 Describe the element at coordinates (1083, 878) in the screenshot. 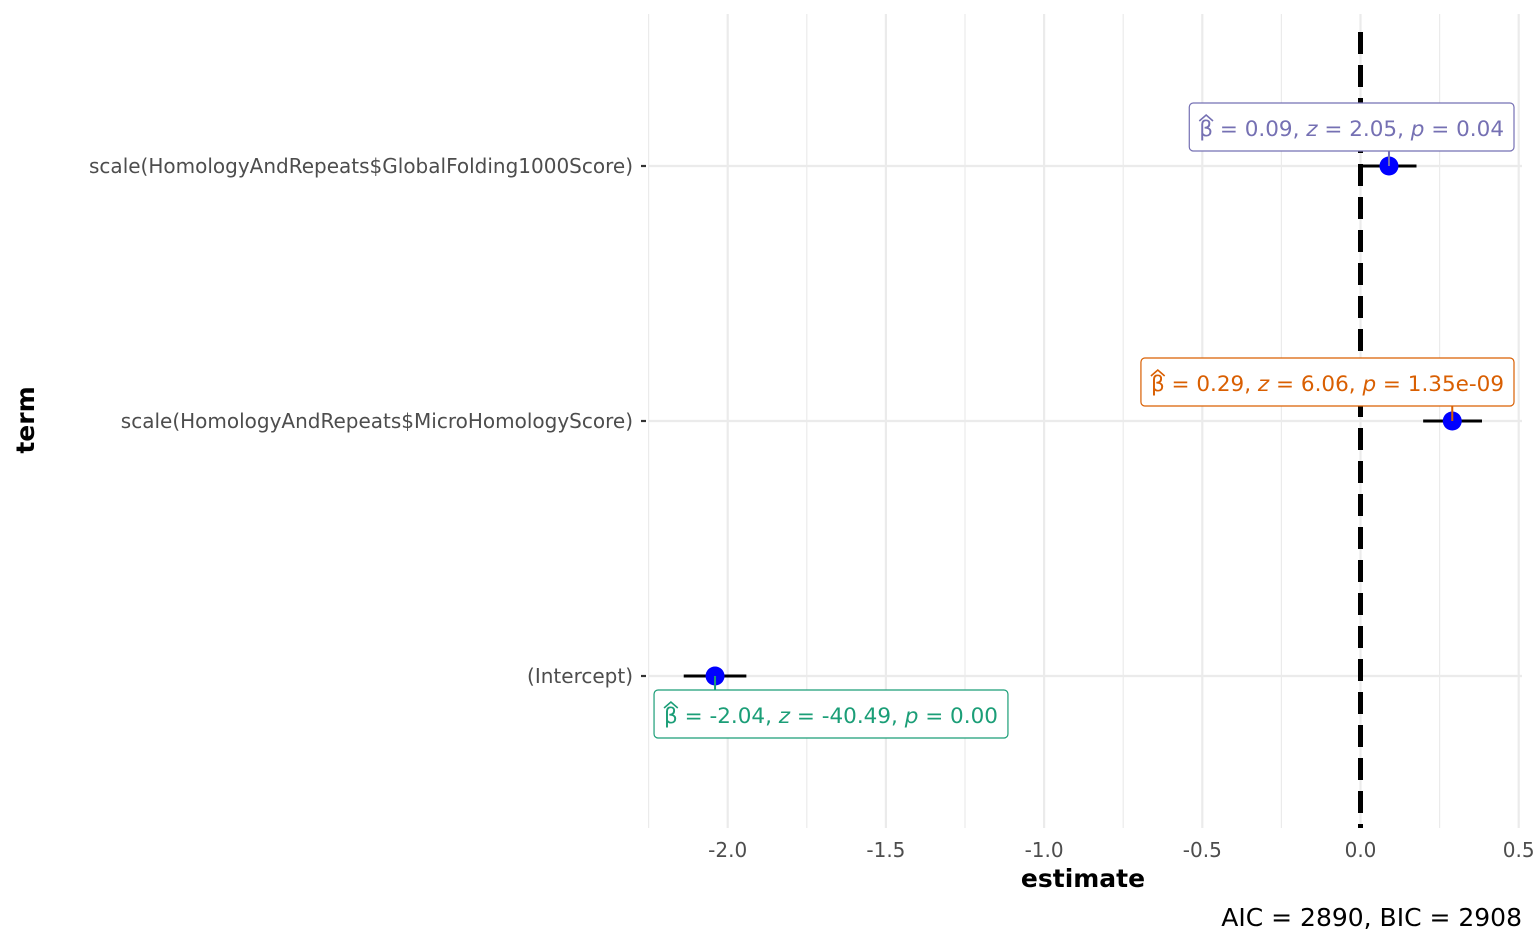

I see `x-axis-title: estimate` at that location.